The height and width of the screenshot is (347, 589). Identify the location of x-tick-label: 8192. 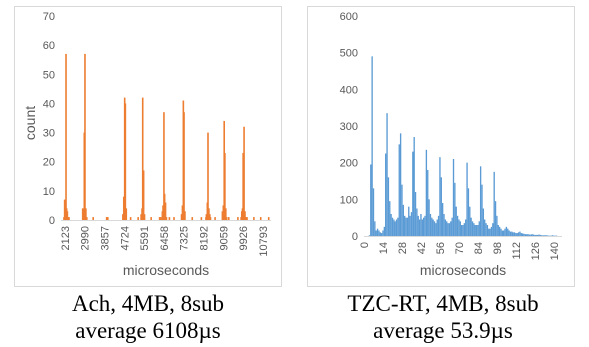
(204, 238).